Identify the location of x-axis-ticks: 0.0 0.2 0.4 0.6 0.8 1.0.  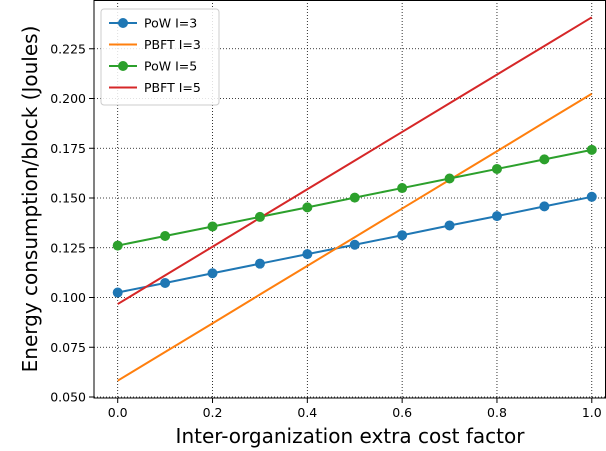
(355, 409).